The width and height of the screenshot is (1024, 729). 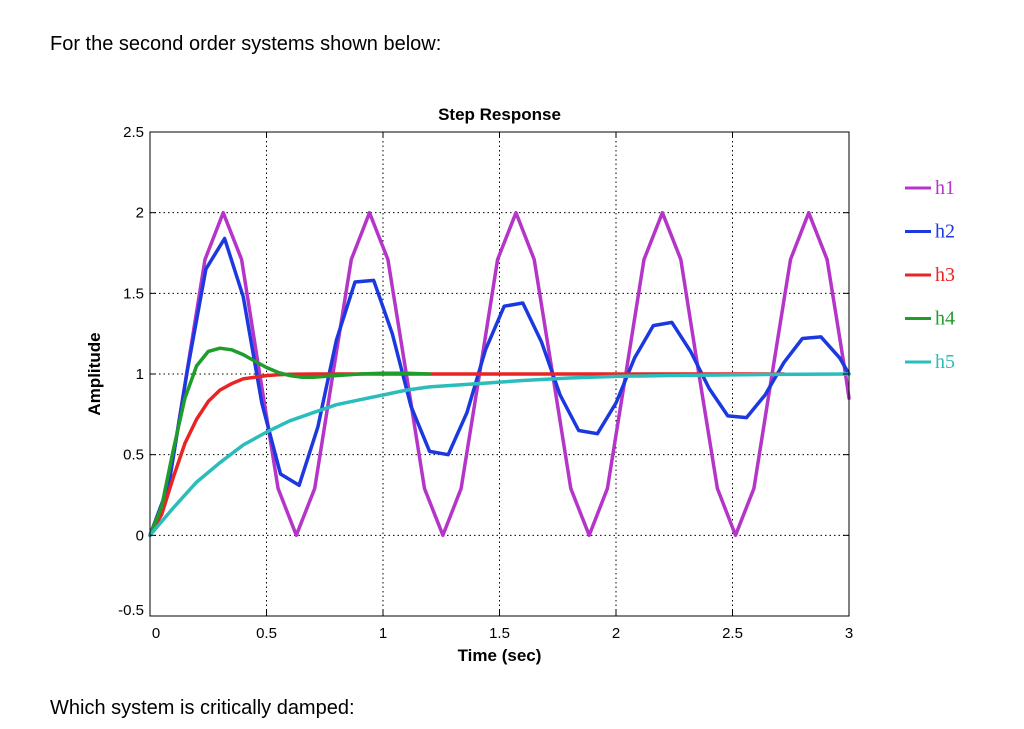 I want to click on y-tick-label: -0.5, so click(x=131, y=610).